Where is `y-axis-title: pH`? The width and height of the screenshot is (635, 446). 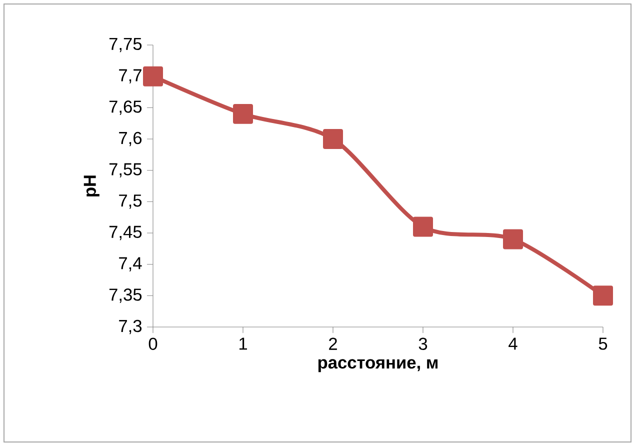
y-axis-title: pH is located at coordinates (92, 186).